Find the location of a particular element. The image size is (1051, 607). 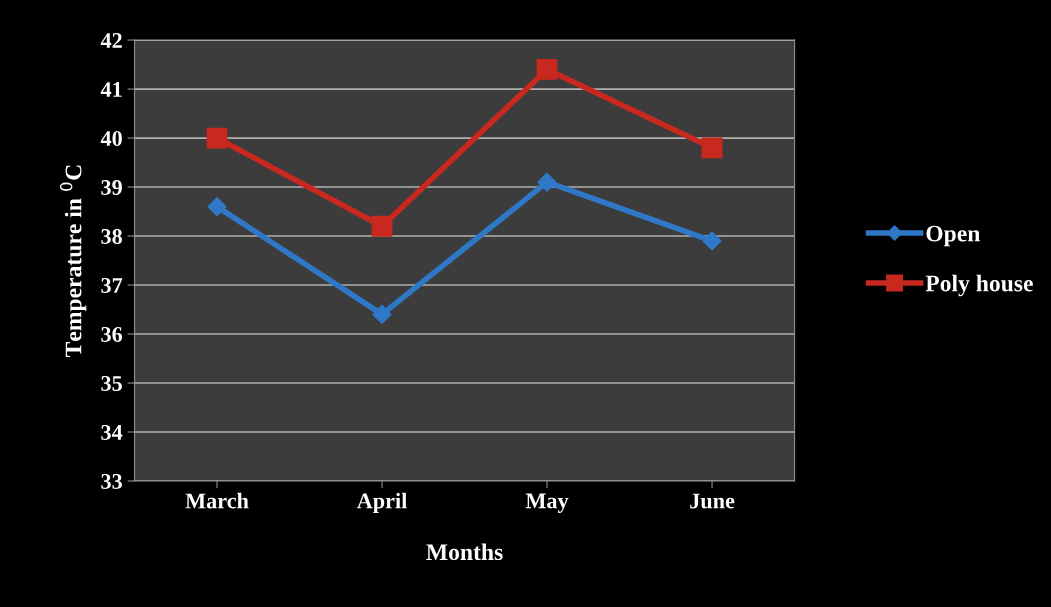

x-tick-label: June is located at coordinates (712, 501).